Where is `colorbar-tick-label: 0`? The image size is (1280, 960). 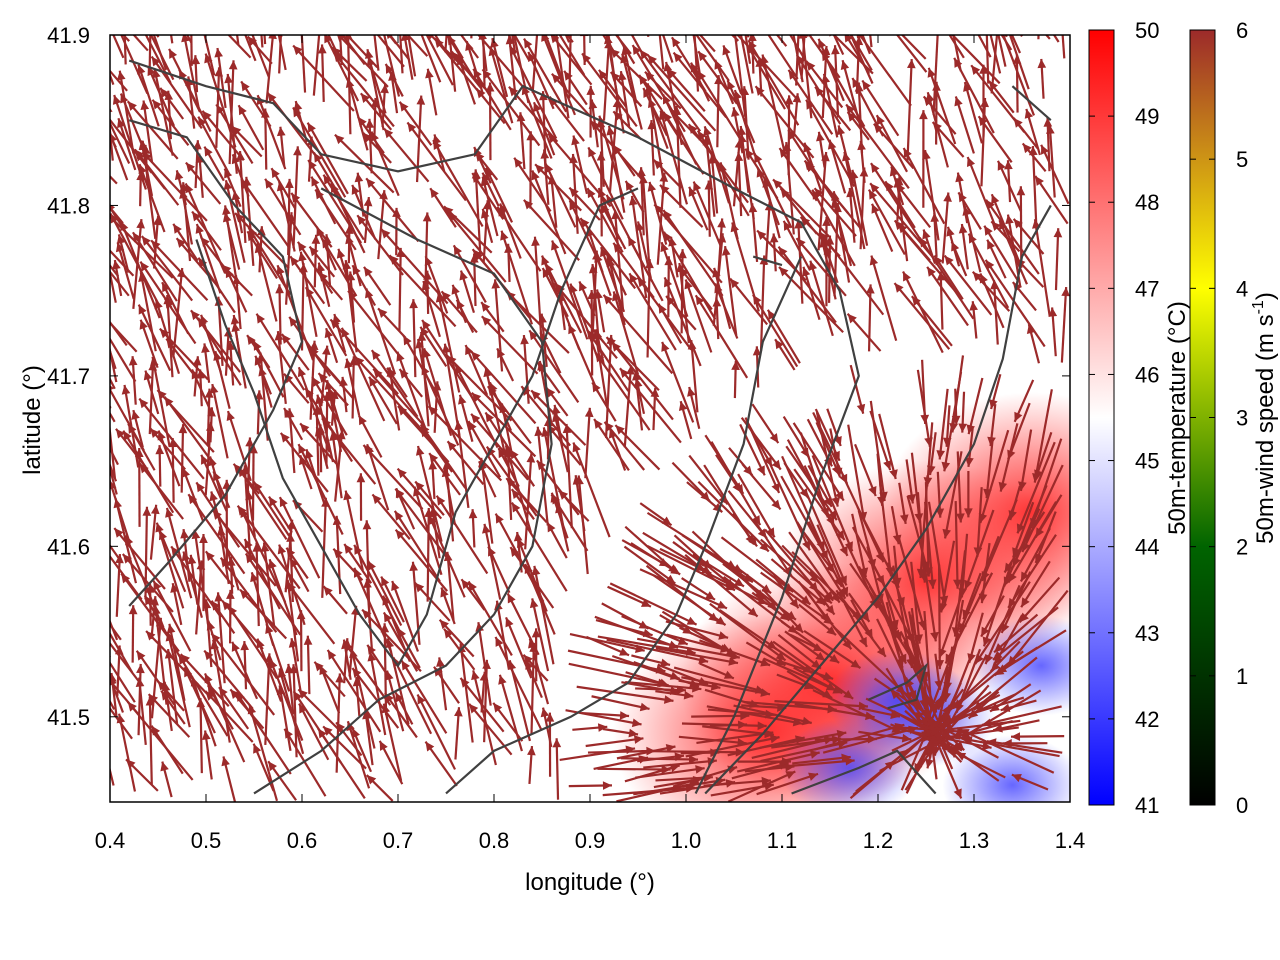 colorbar-tick-label: 0 is located at coordinates (1242, 805).